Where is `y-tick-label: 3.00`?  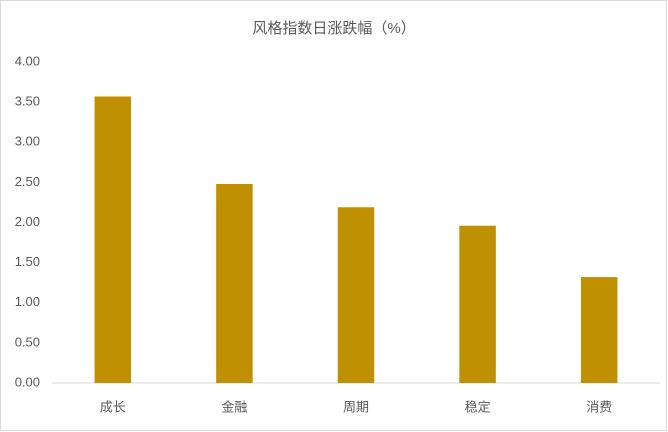 y-tick-label: 3.00 is located at coordinates (27, 141).